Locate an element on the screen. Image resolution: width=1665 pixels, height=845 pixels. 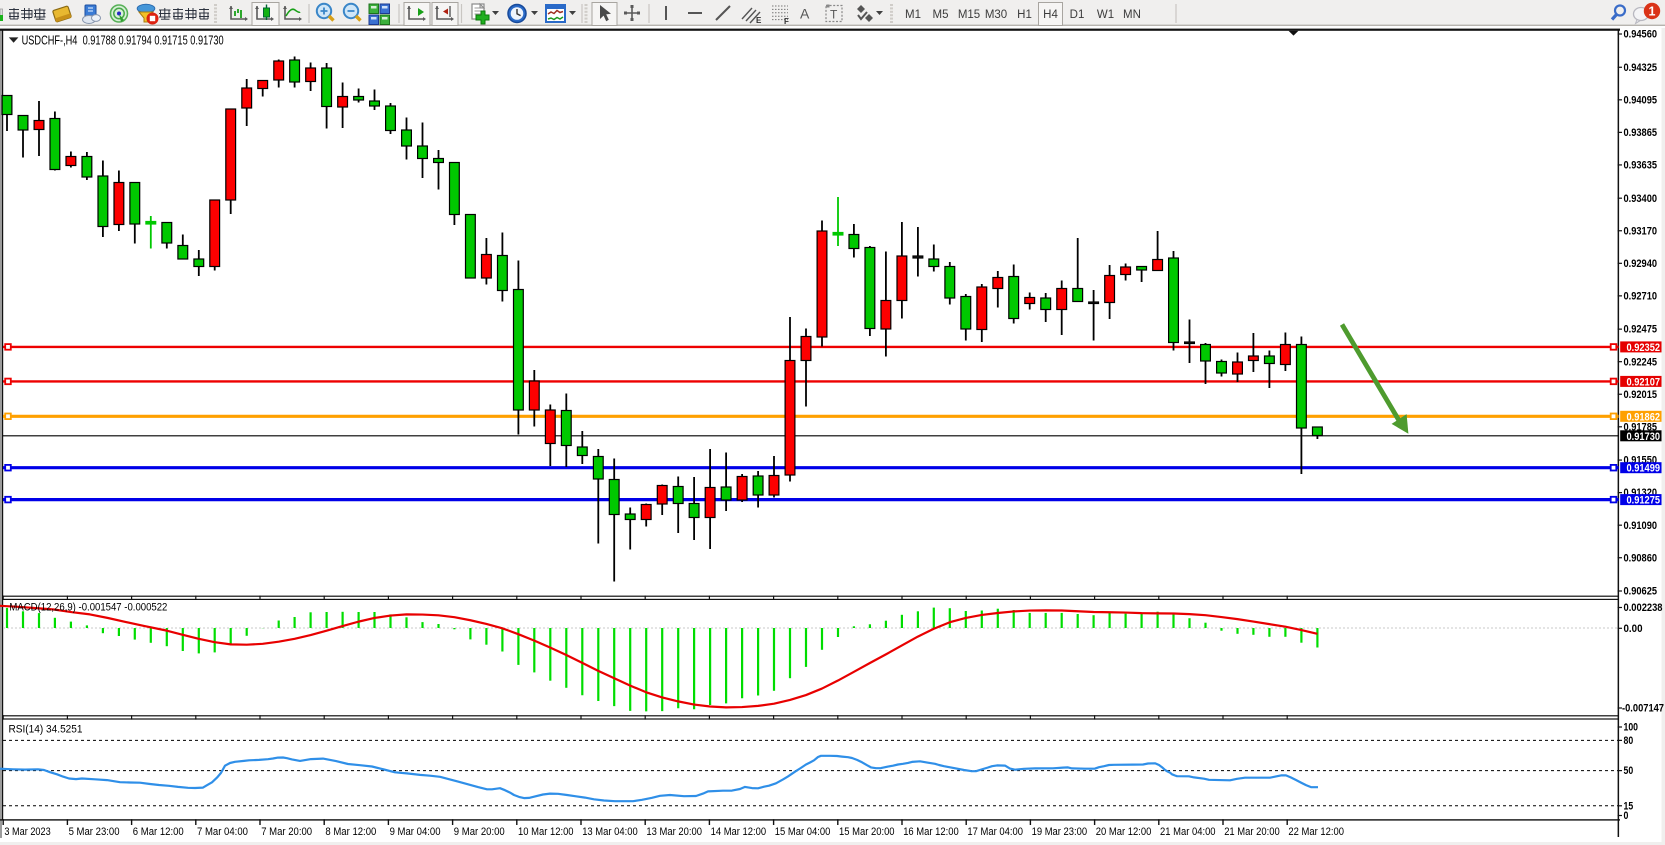
svg-text: 9 Mar 04:00 is located at coordinates (415, 832).